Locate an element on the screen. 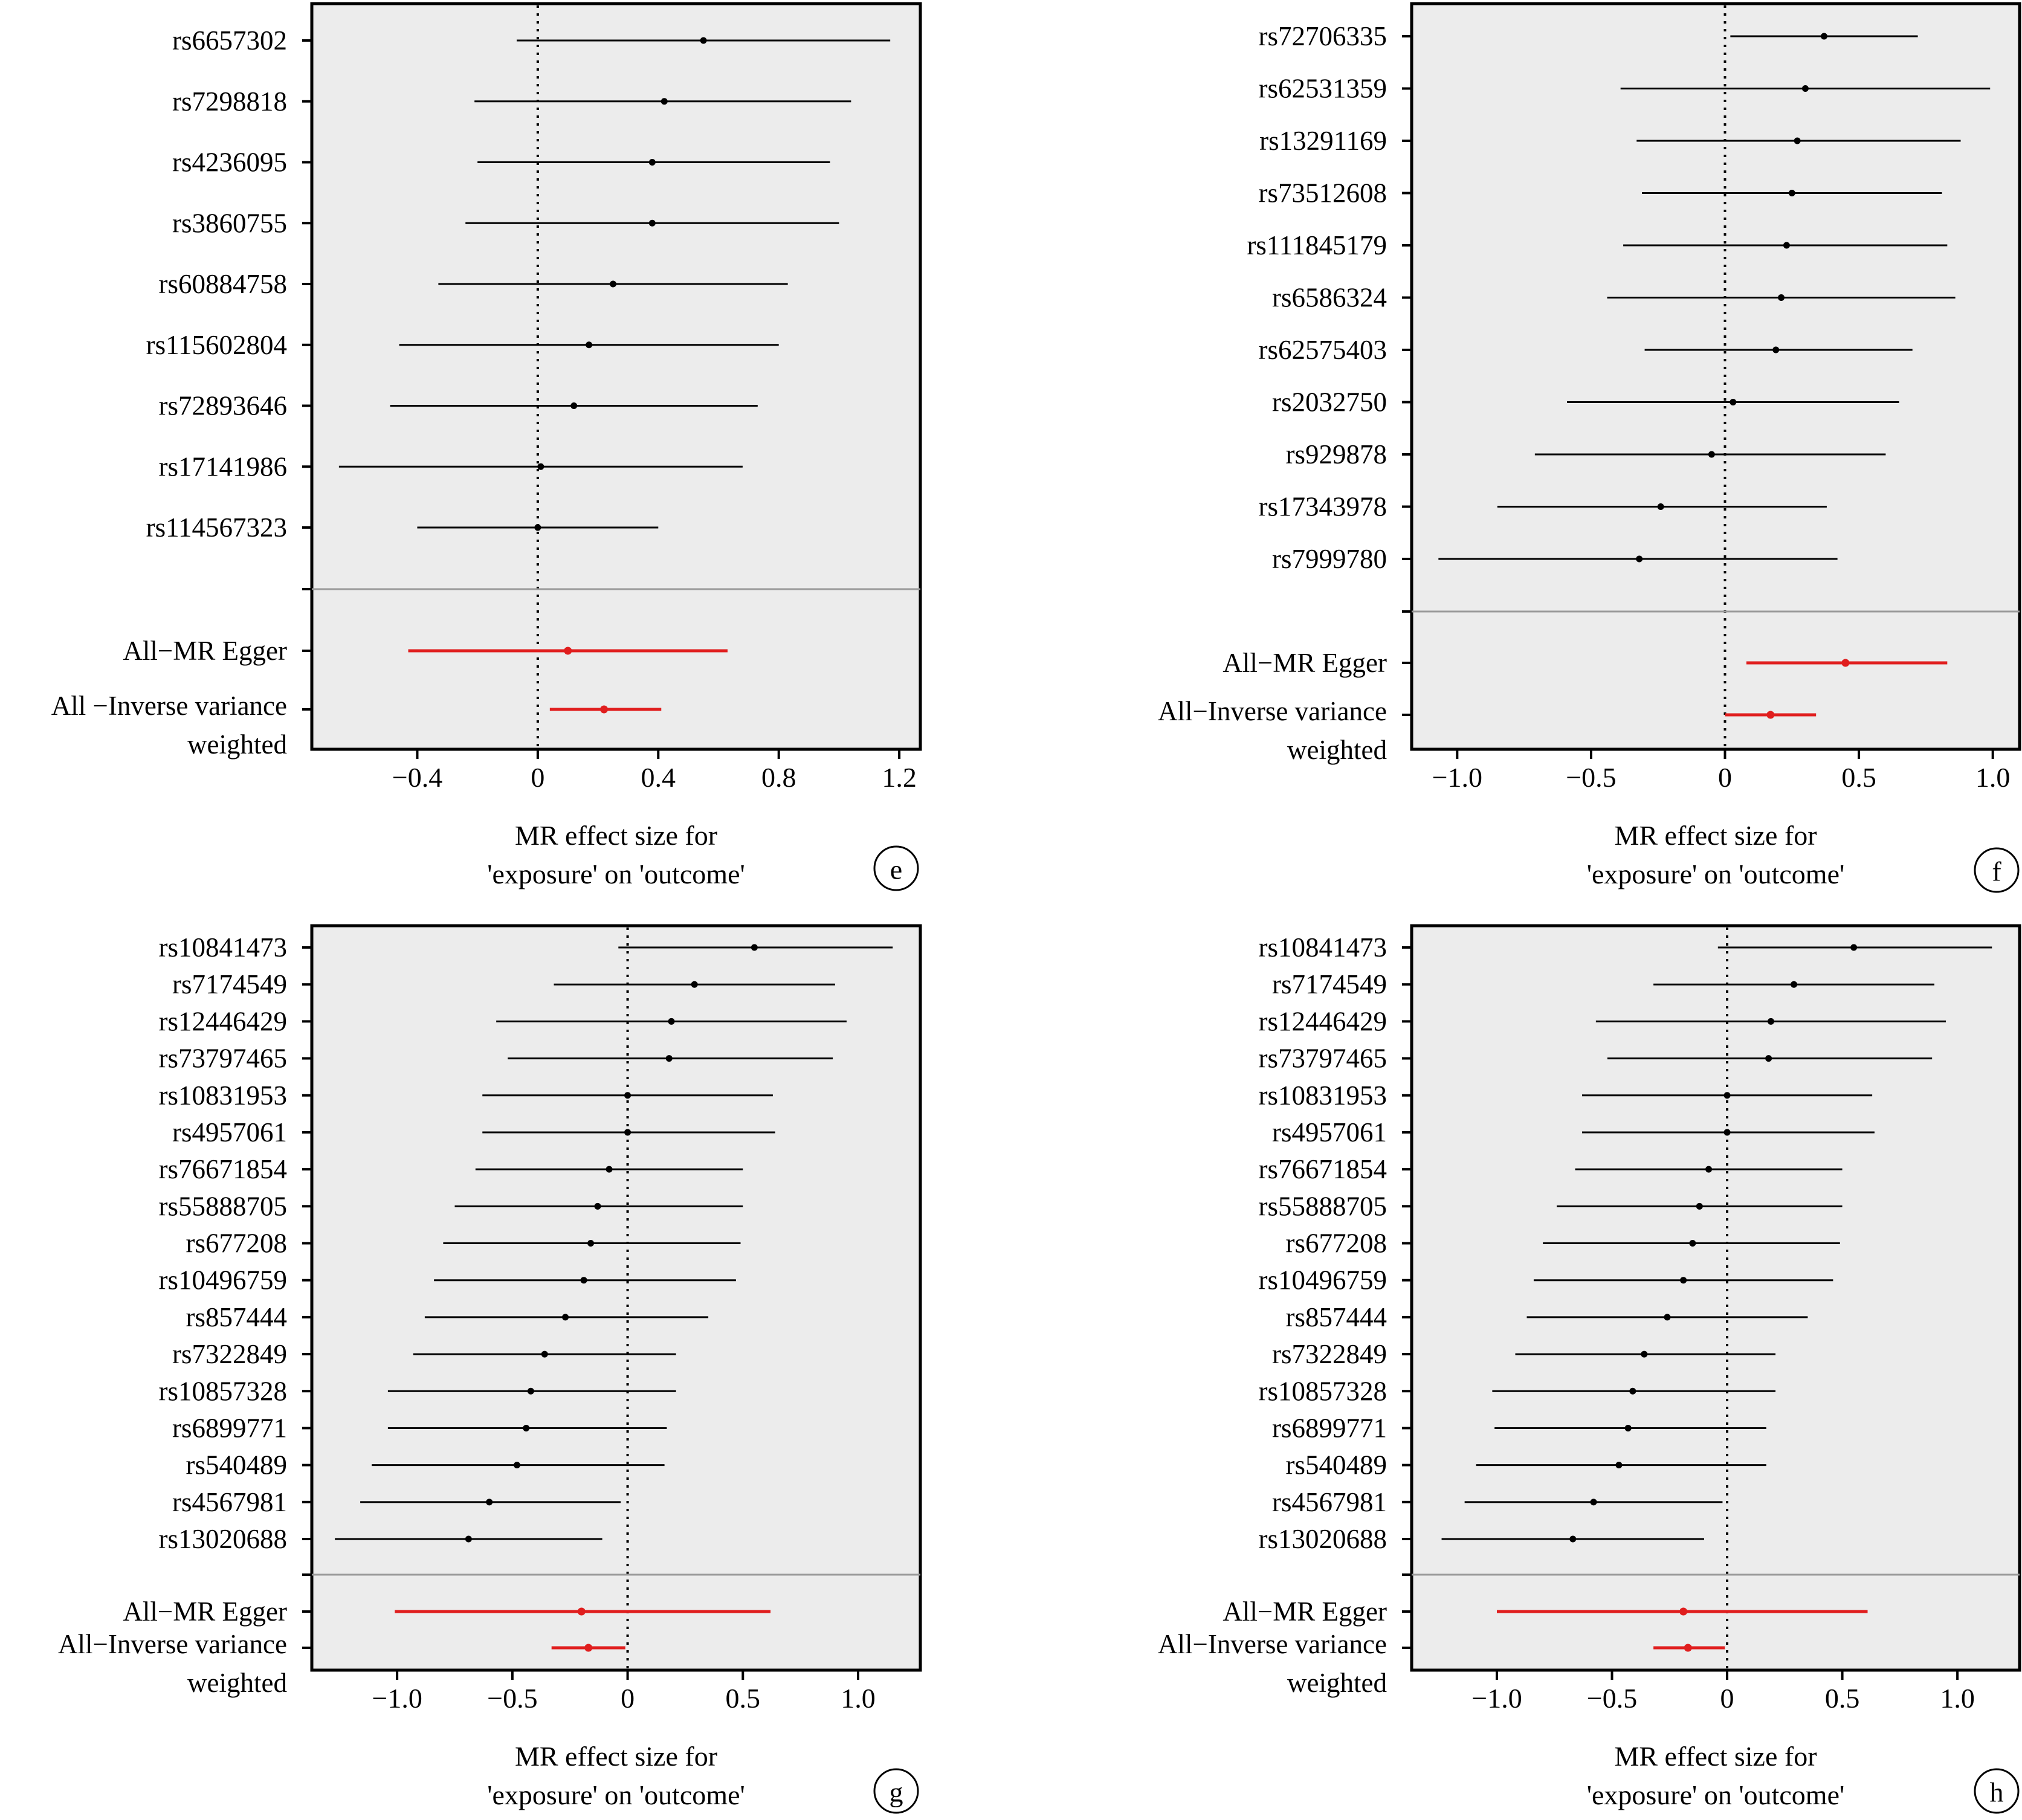 The height and width of the screenshot is (1820, 2022). snp-label: rs12446429 is located at coordinates (224, 1021).